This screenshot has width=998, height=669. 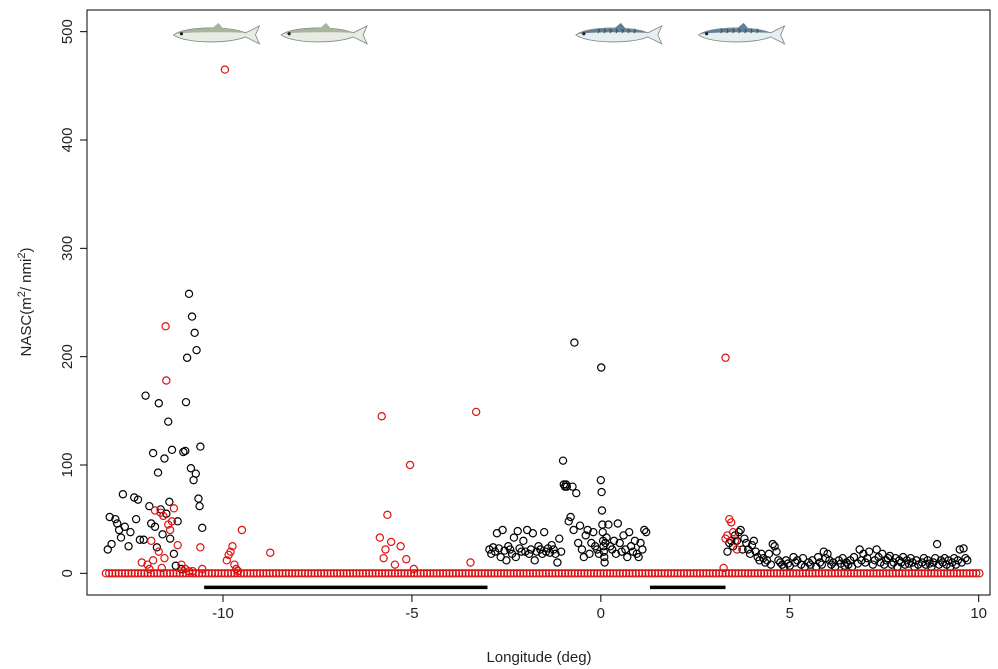 I want to click on fish-icons, so click(x=479, y=33).